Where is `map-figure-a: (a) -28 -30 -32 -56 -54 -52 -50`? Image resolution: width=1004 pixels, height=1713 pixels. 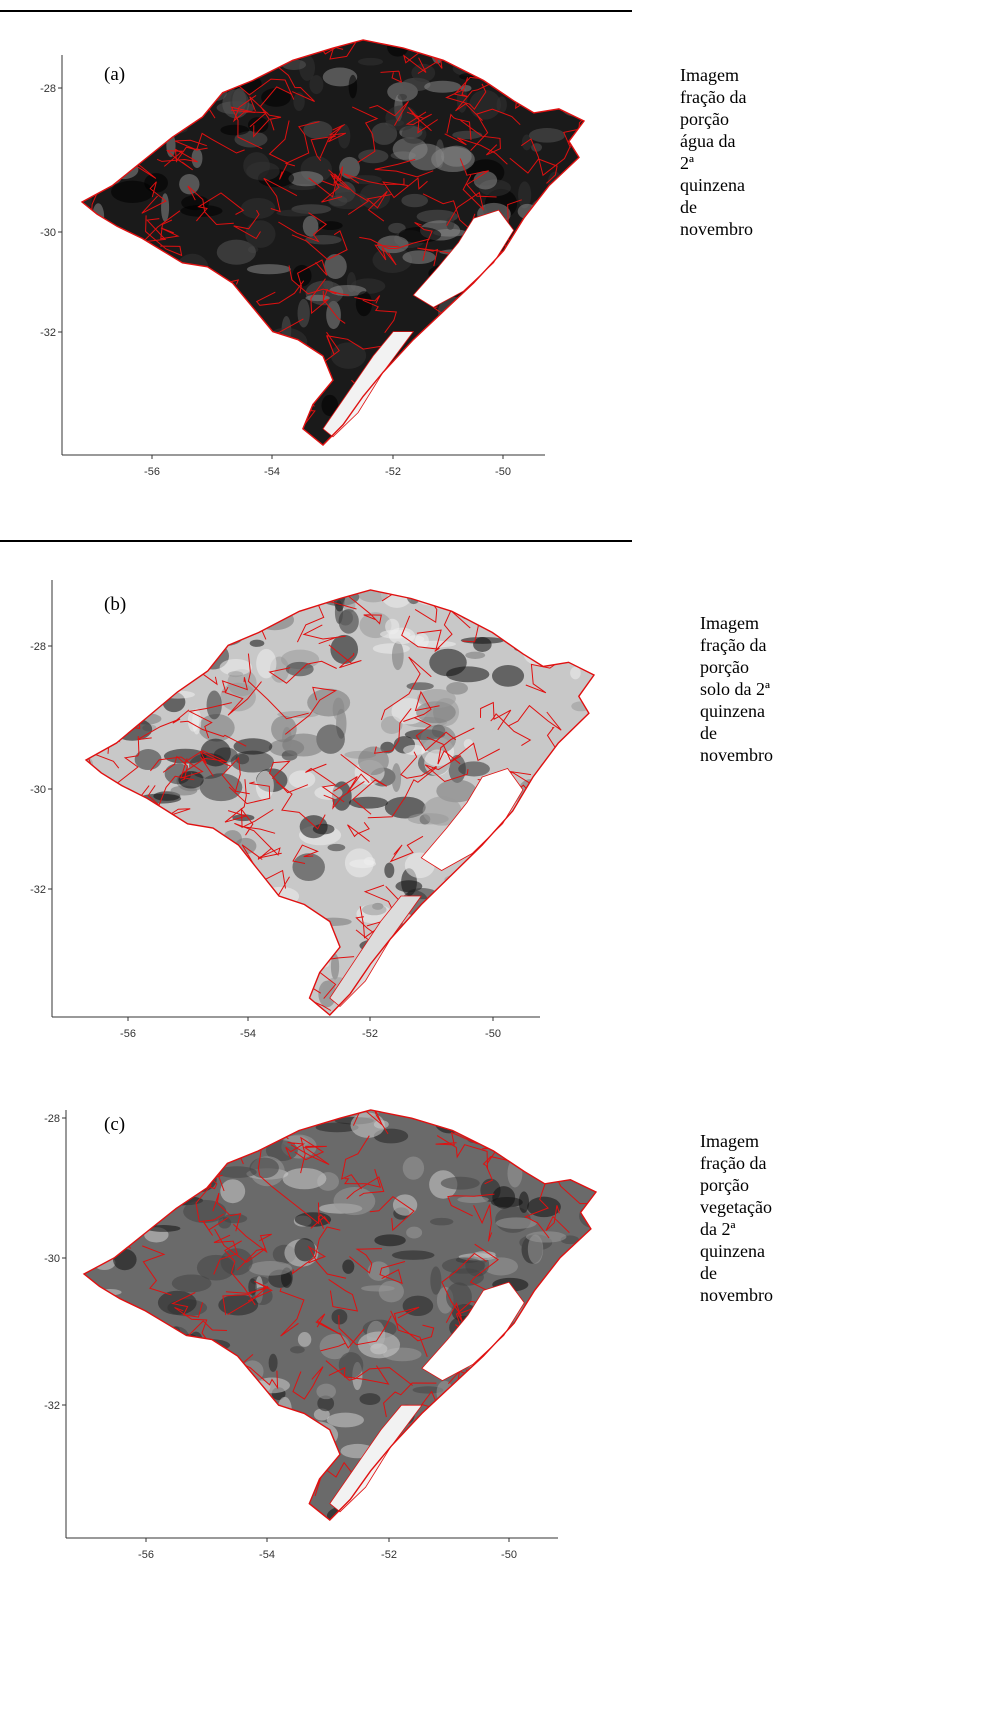
map-figure-a: (a) -28 -30 -32 -56 -54 -52 -50 is located at coordinates (313, 258).